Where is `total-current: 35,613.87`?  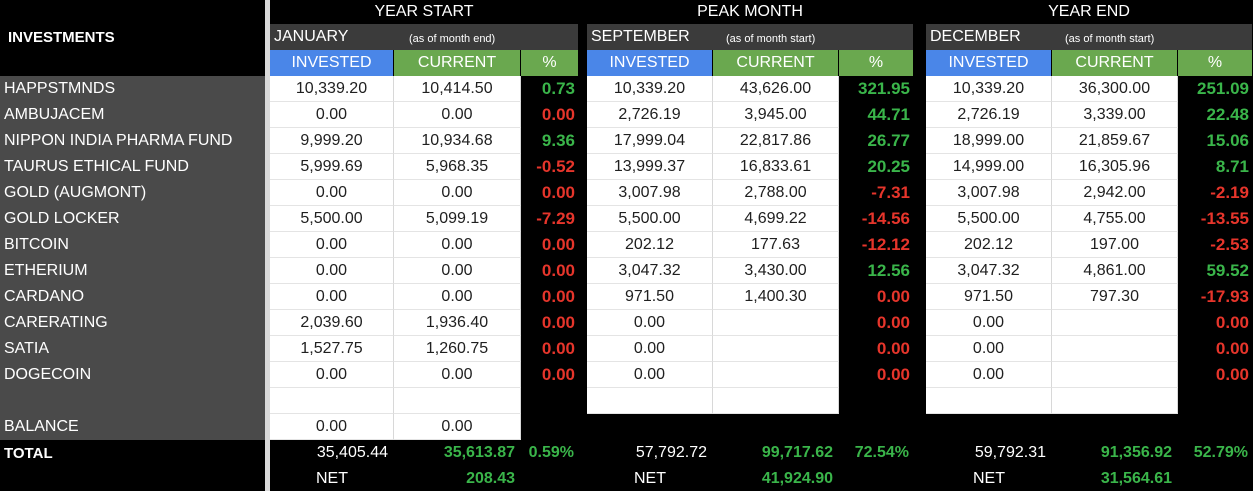 total-current: 35,613.87 is located at coordinates (479, 452).